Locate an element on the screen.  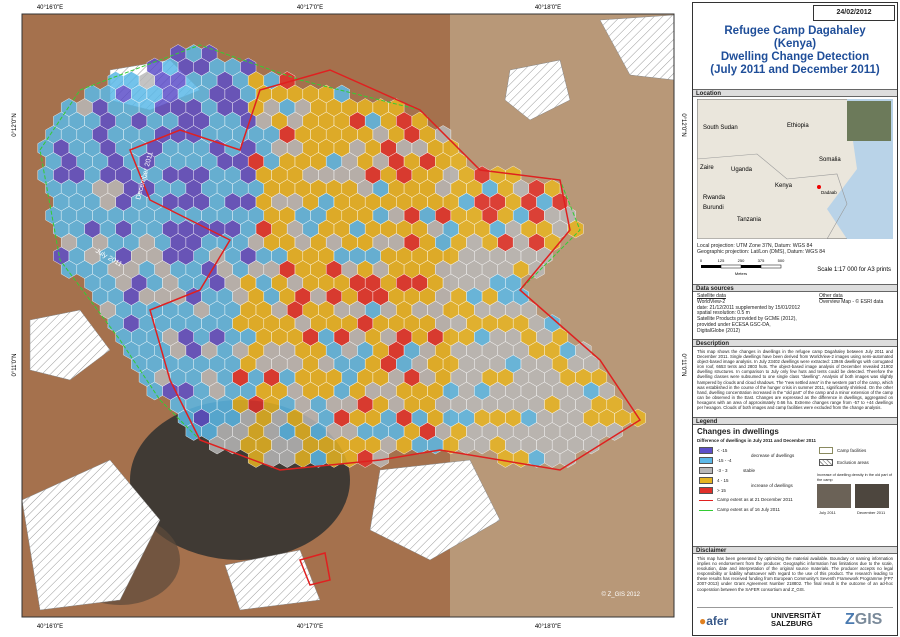
legend-group: decrease of dwellings is located at coordinates (773, 455).